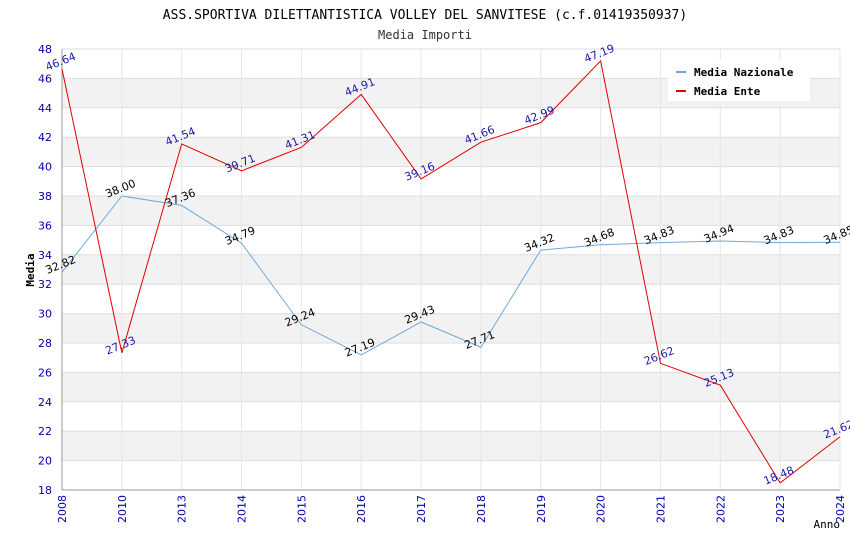  I want to click on y-tick-label: 38, so click(45, 196).